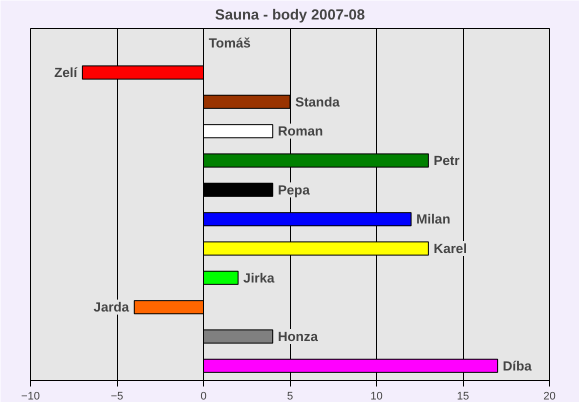 The height and width of the screenshot is (402, 579). What do you see at coordinates (112, 307) in the screenshot?
I see `y-tick-label: Jarda` at bounding box center [112, 307].